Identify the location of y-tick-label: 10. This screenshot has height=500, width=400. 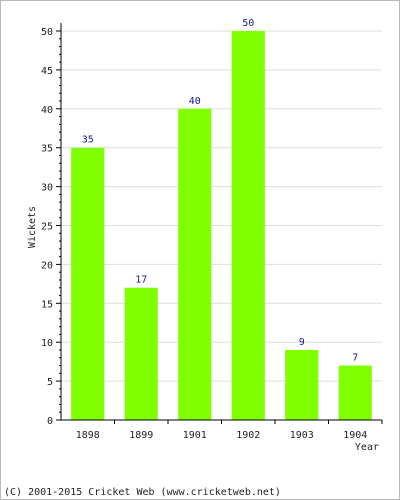
(47, 343).